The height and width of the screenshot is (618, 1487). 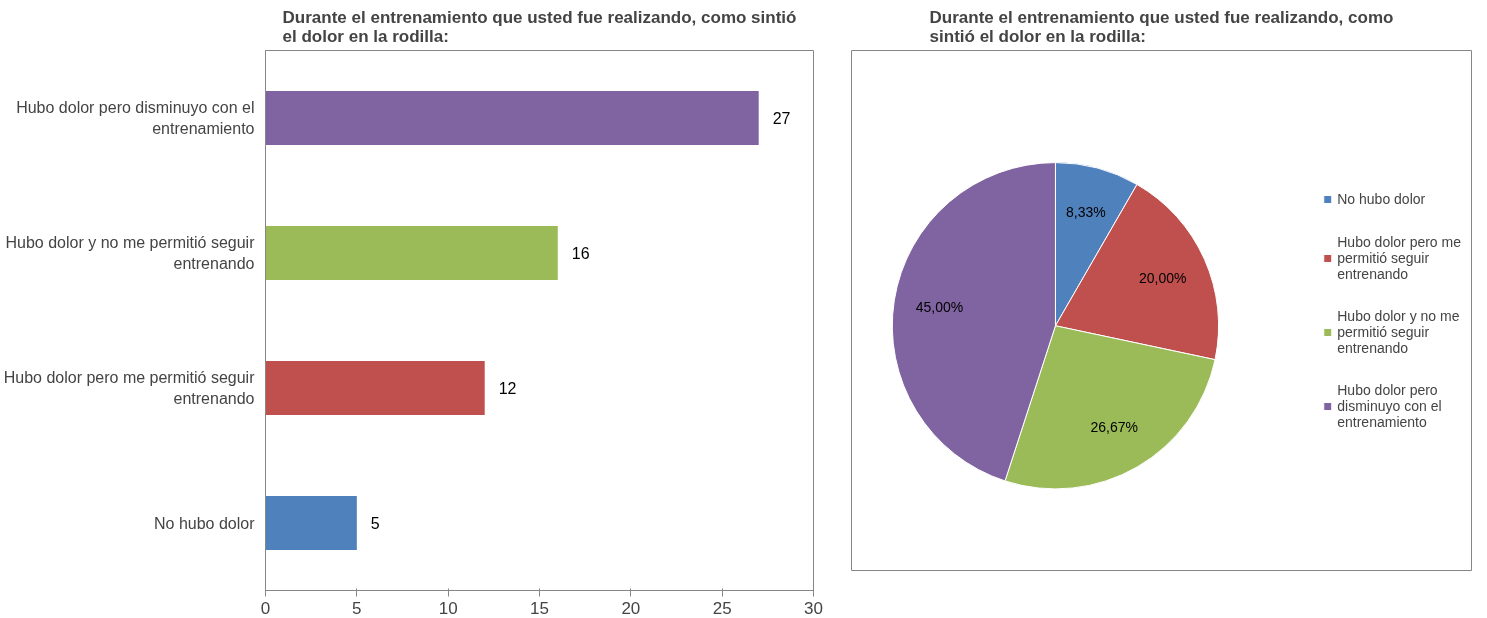 What do you see at coordinates (1085, 212) in the screenshot?
I see `data-label: 8,33%` at bounding box center [1085, 212].